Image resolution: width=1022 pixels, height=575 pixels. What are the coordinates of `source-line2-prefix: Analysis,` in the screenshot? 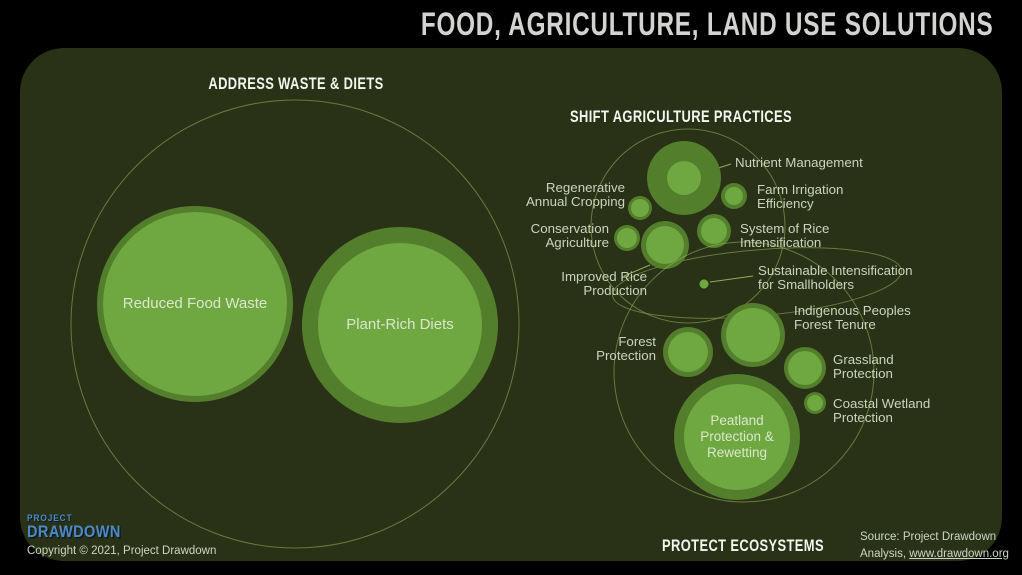 It's located at (885, 553).